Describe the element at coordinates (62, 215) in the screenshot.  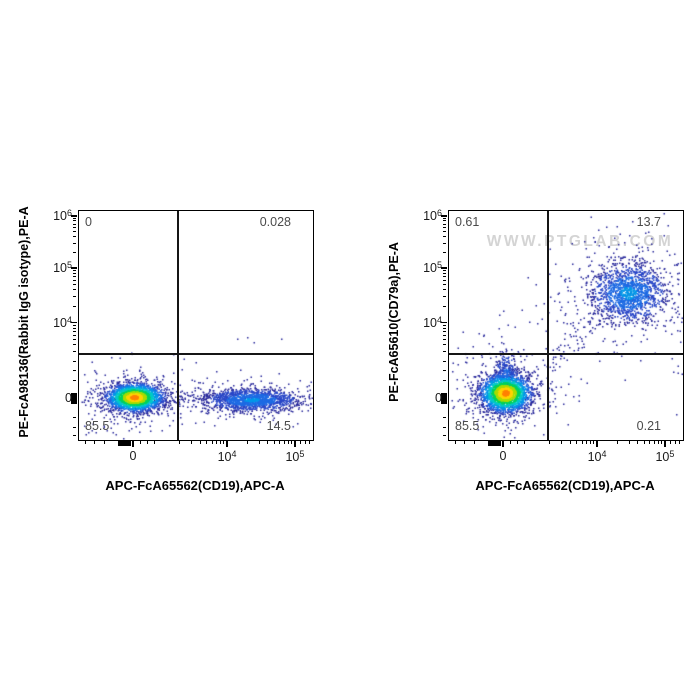
I see `y-tick-label: 10⁶` at that location.